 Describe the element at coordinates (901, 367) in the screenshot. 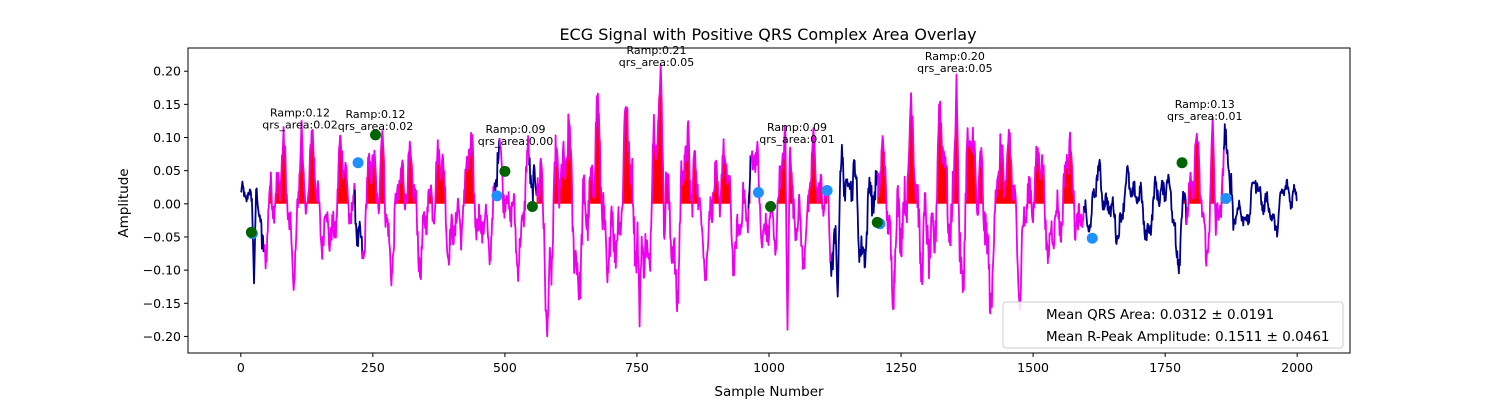

I see `x-tick-label: 1250` at that location.